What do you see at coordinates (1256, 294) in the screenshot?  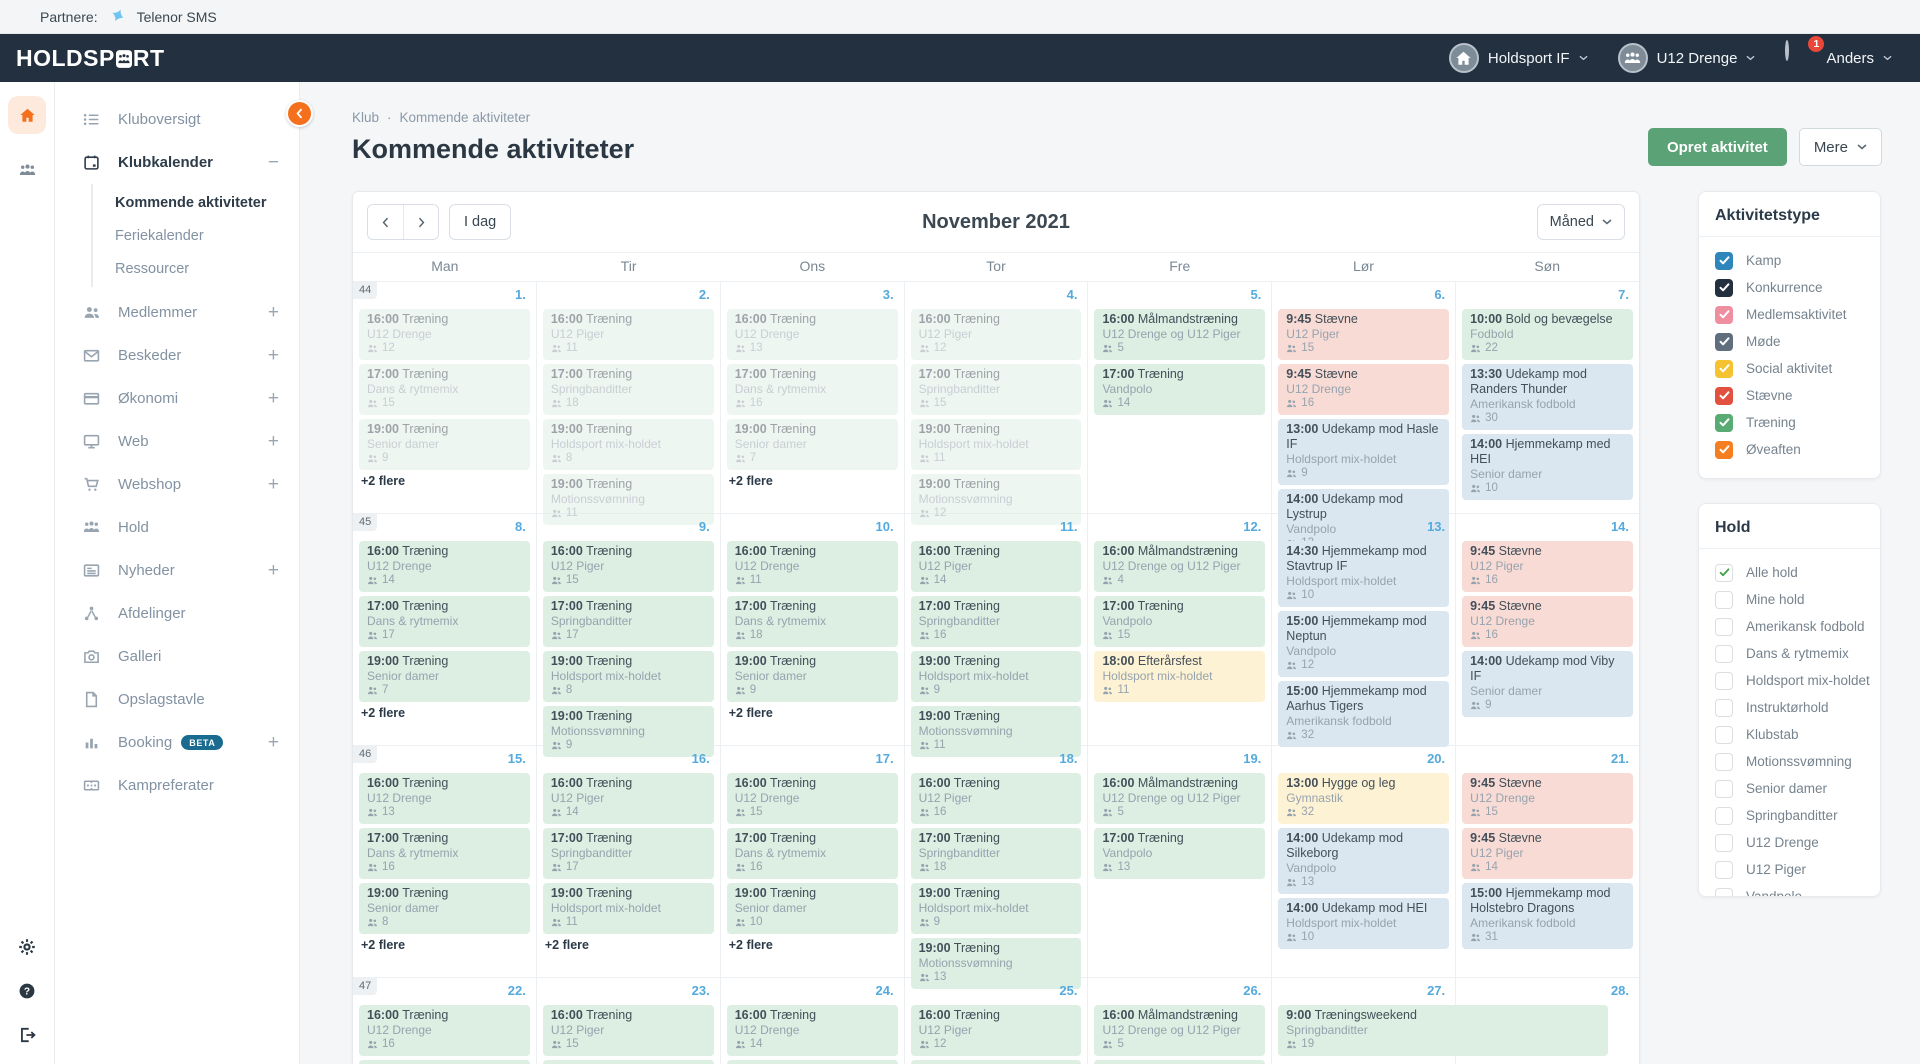 I see `day-number-link: 5.` at bounding box center [1256, 294].